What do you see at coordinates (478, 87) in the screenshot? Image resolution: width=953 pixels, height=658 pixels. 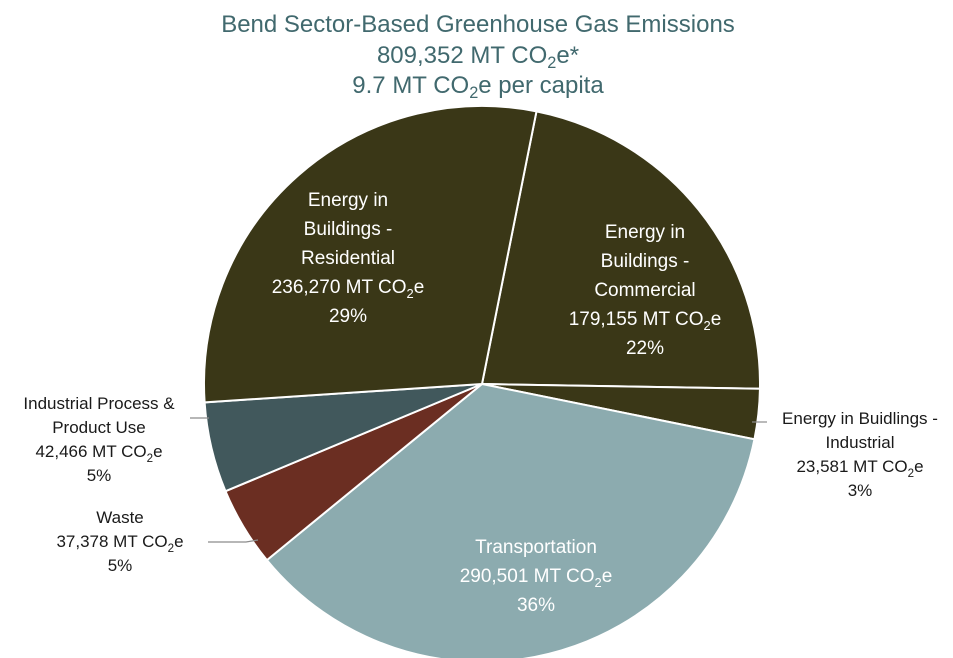 I see `chart-title-line: 9.7 MT CO2​e per capita` at bounding box center [478, 87].